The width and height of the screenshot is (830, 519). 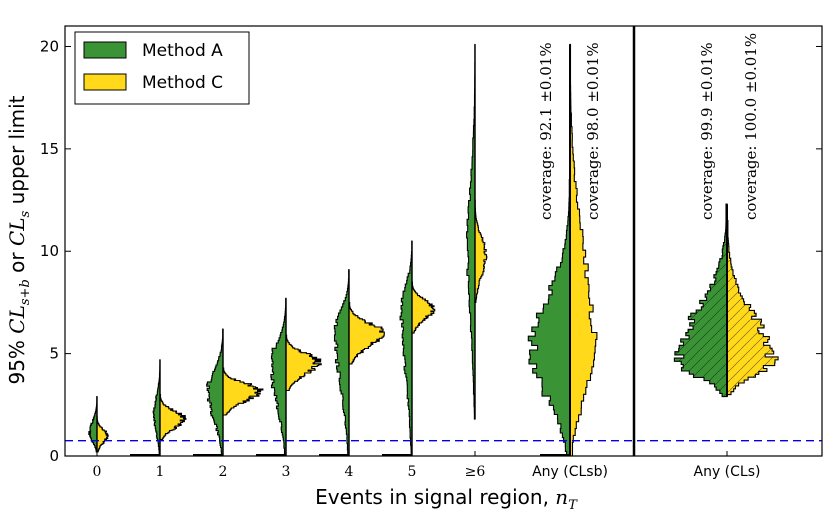 I want to click on x-axis-title: Events in signal region, nT, so click(x=446, y=499).